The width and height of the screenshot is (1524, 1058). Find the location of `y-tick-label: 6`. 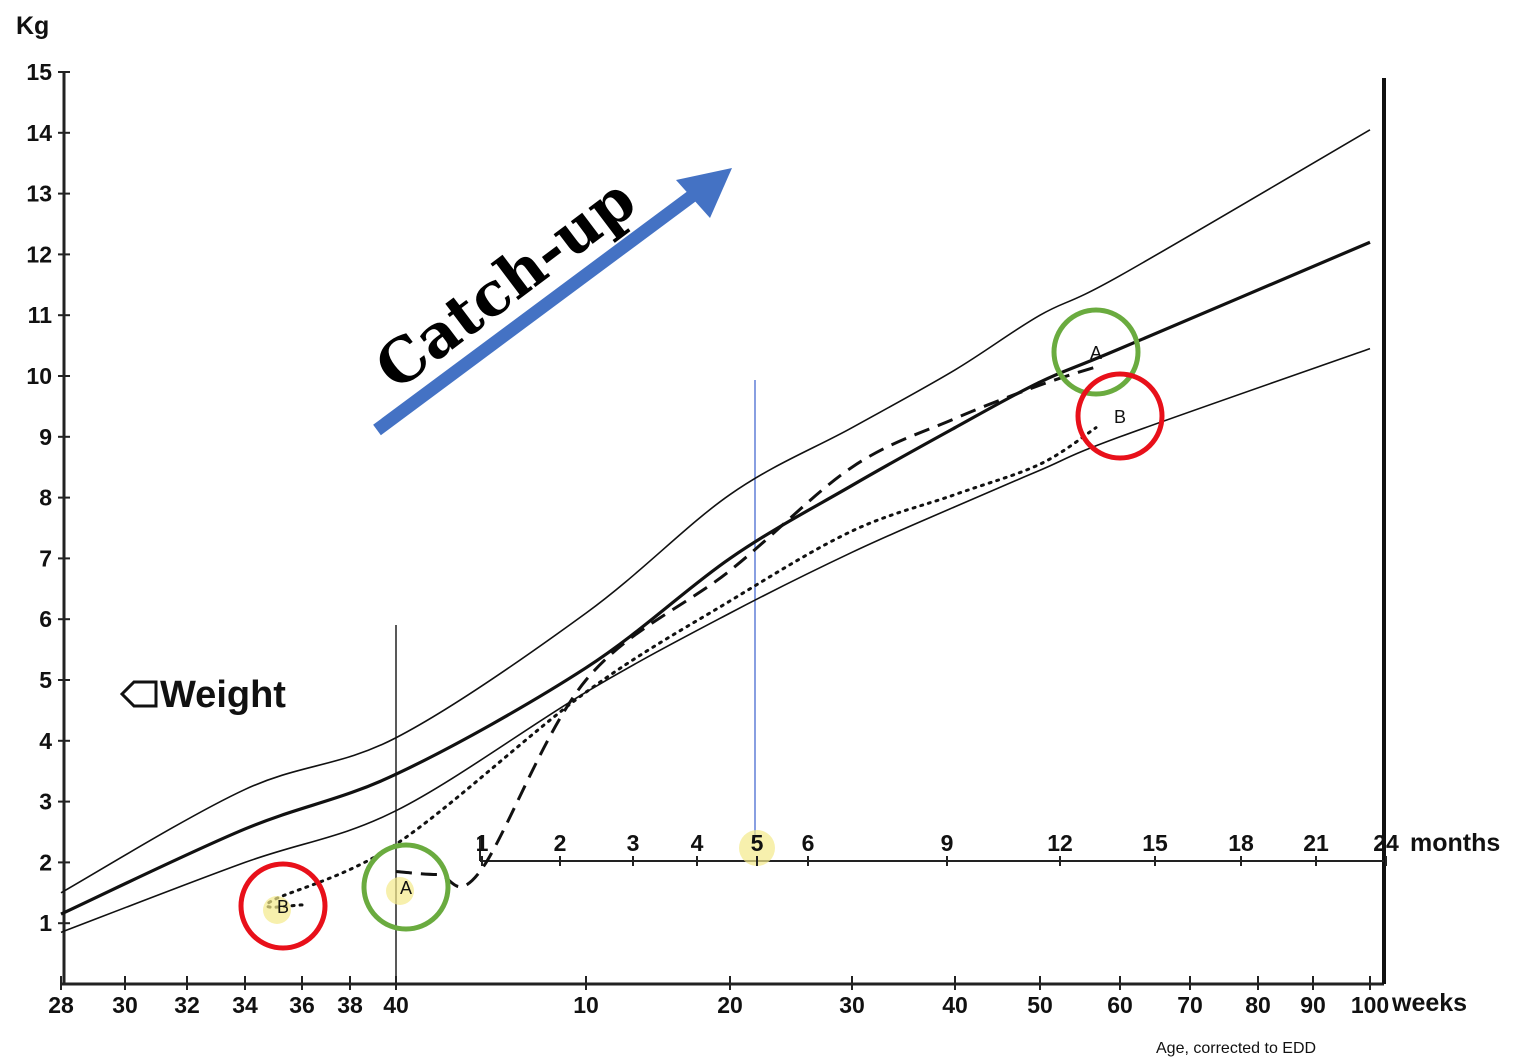

y-tick-label: 6 is located at coordinates (45, 619).